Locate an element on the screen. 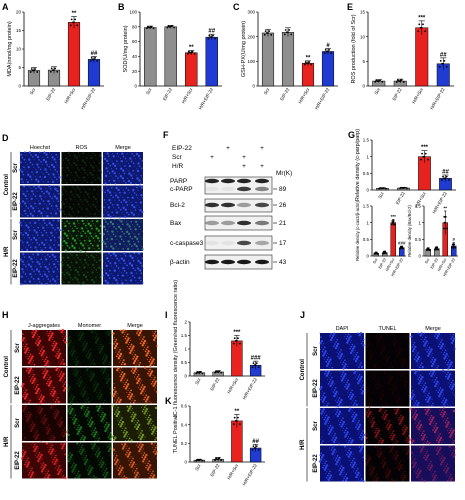 This screenshot has height=500, width=465. x-tick-label: H/R+EIP-22 is located at coordinates (250, 475).